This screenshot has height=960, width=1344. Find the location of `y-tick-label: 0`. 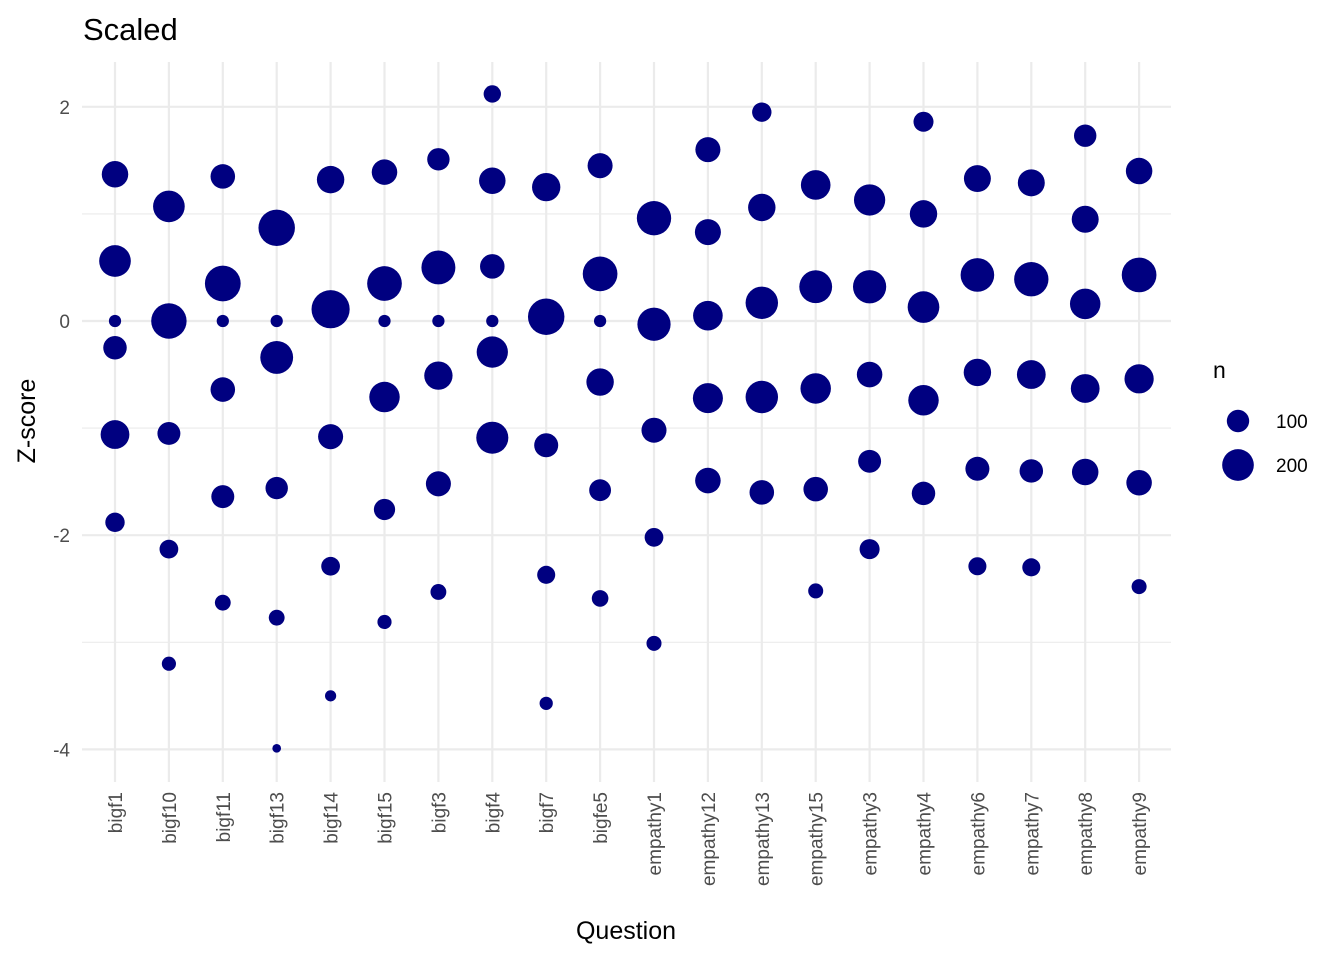

y-tick-label: 0 is located at coordinates (64, 322).